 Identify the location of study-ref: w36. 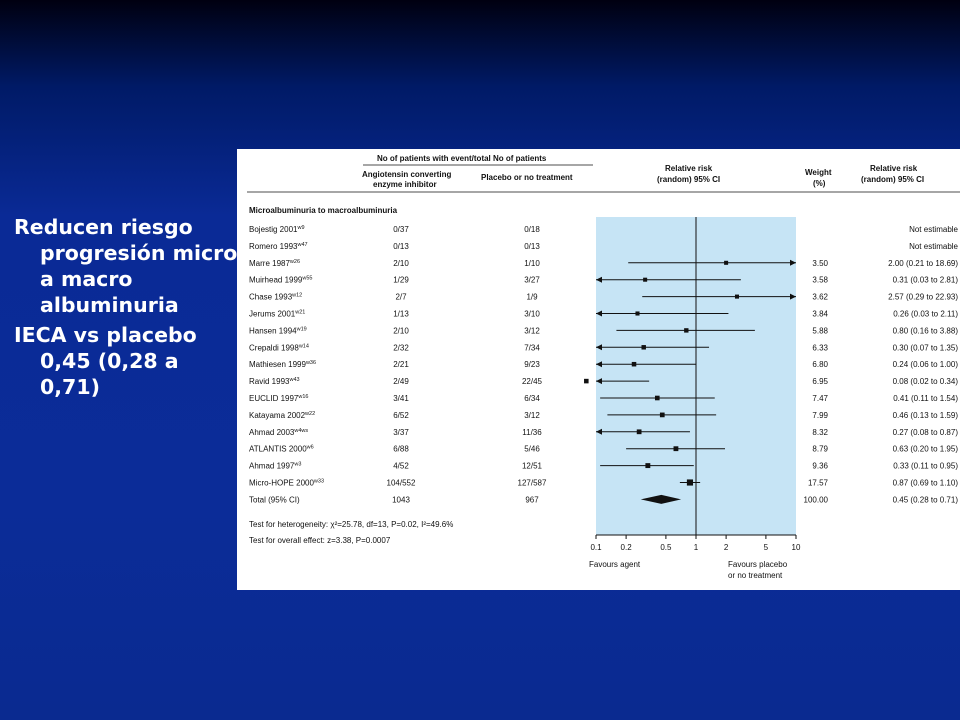
(310, 363).